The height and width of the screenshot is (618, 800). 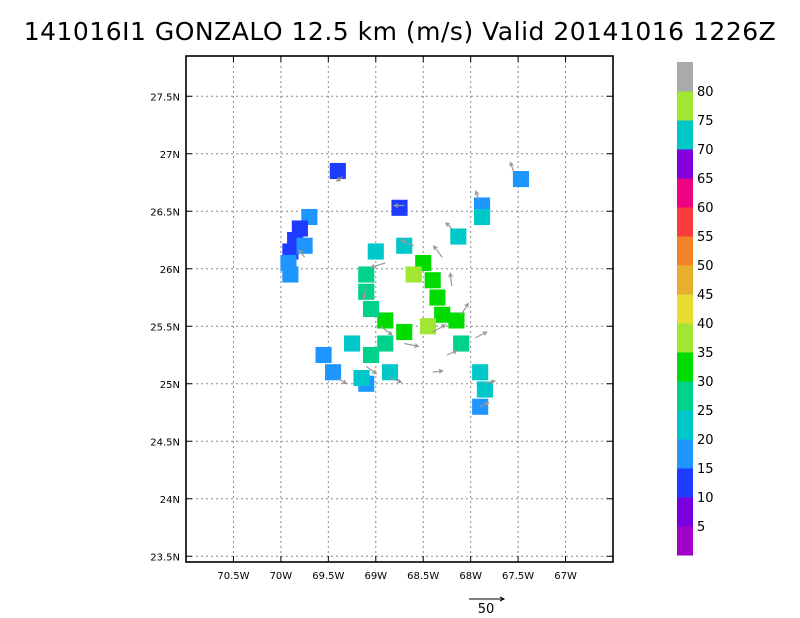 I want to click on y-tick-label: 26.5N, so click(x=165, y=212).